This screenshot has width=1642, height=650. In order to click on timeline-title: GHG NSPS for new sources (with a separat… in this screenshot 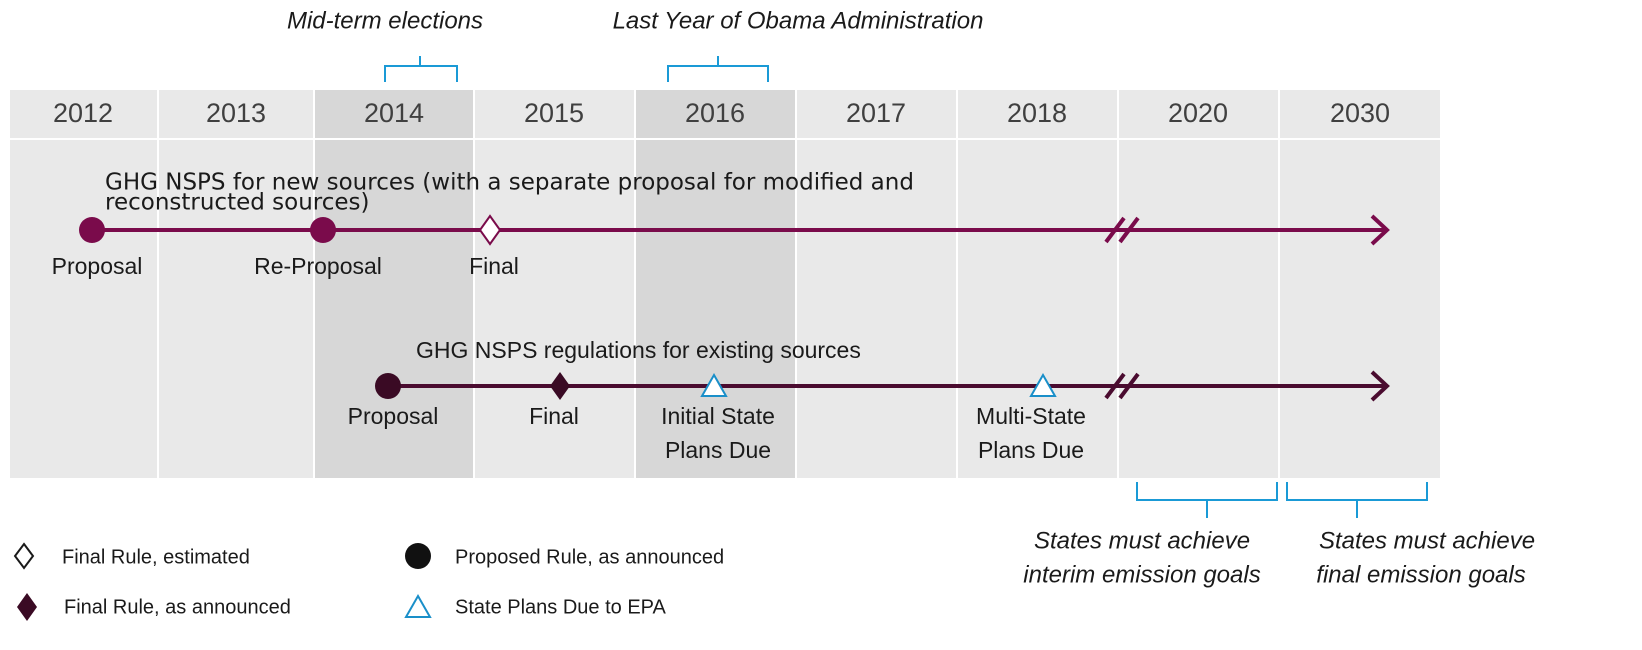, I will do `click(509, 183)`.